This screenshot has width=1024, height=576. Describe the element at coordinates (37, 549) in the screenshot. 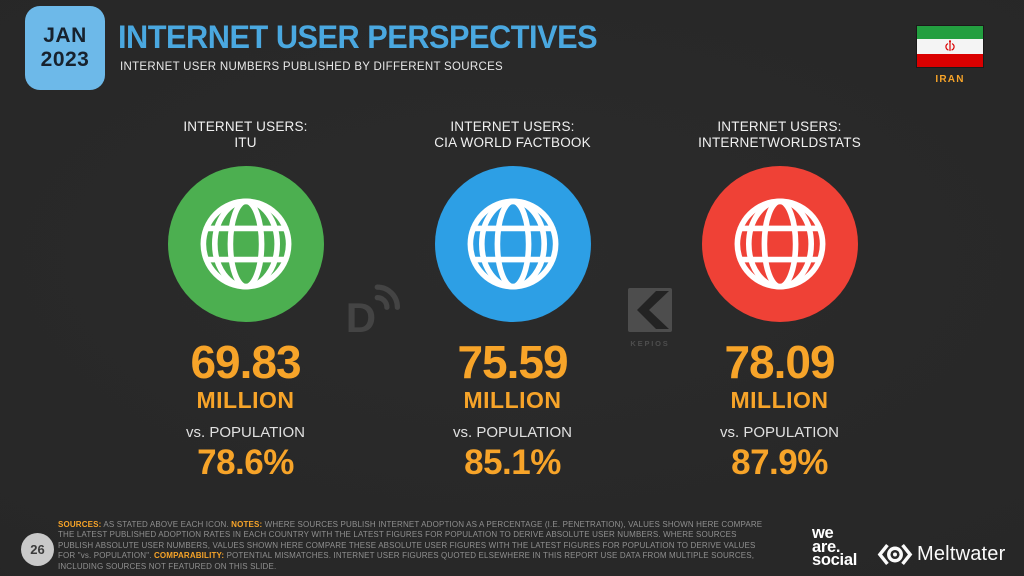

I see `page-number-badge: 26` at that location.